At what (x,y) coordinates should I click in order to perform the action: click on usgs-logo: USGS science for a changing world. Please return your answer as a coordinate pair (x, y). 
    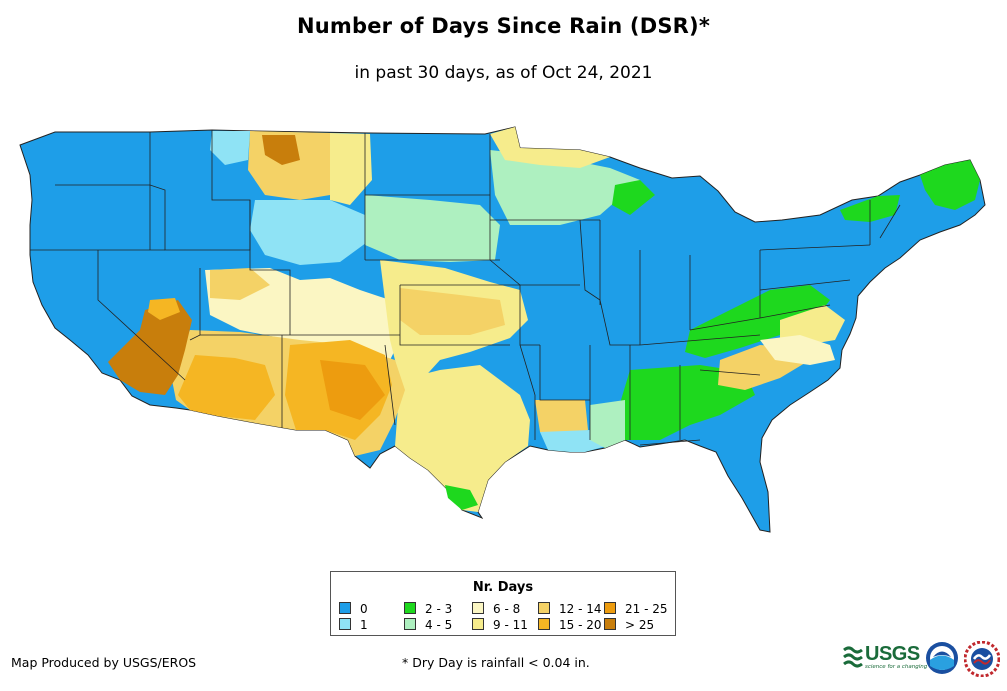
    Looking at the image, I should click on (893, 658).